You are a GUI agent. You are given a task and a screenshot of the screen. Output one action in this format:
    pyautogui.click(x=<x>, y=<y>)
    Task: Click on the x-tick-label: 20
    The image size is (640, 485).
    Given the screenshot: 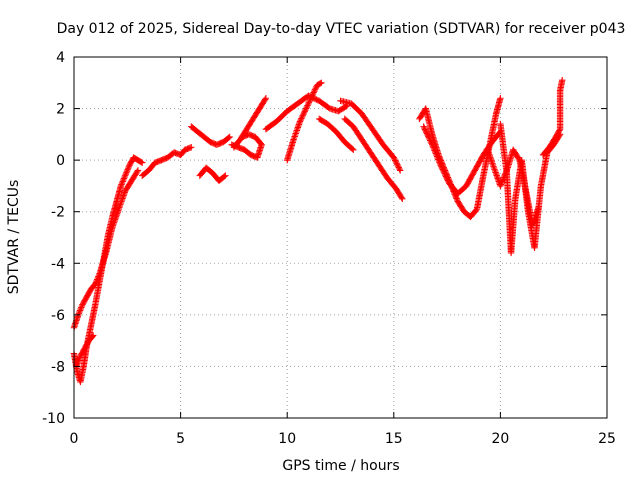 What is the action you would take?
    pyautogui.click(x=500, y=439)
    